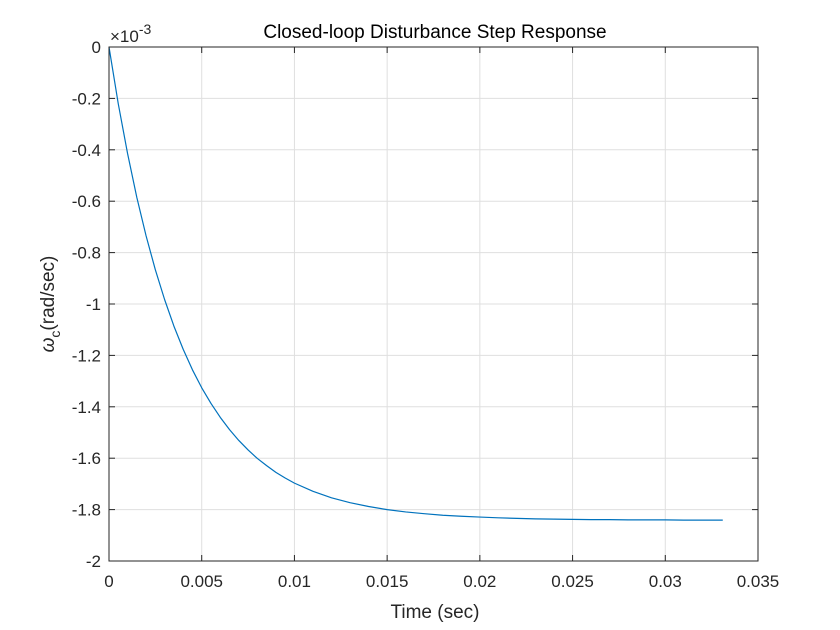 This screenshot has height=630, width=840. What do you see at coordinates (48, 293) in the screenshot?
I see `y-axis-unit: (rad/sec)` at bounding box center [48, 293].